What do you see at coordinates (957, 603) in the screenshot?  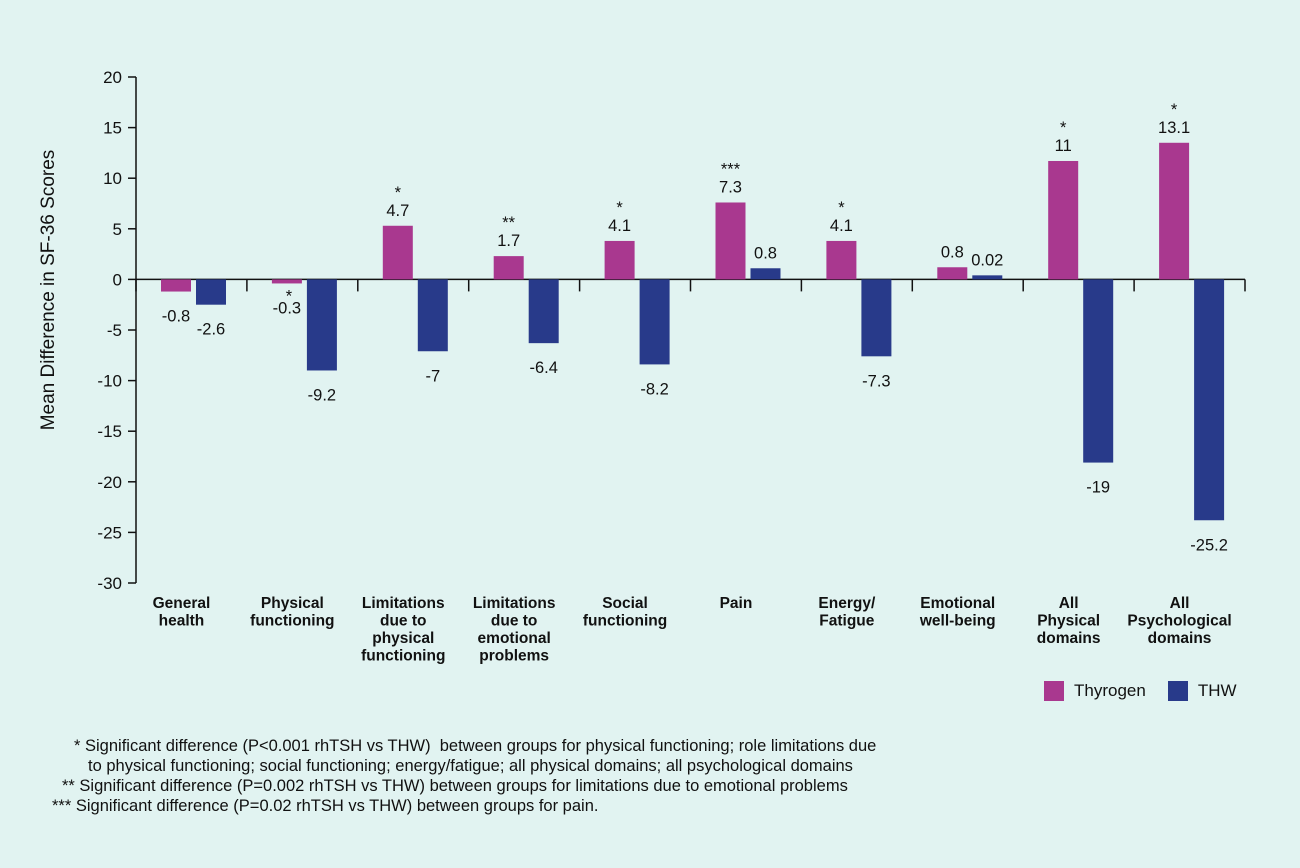 I see `x-category-label: Emotional` at bounding box center [957, 603].